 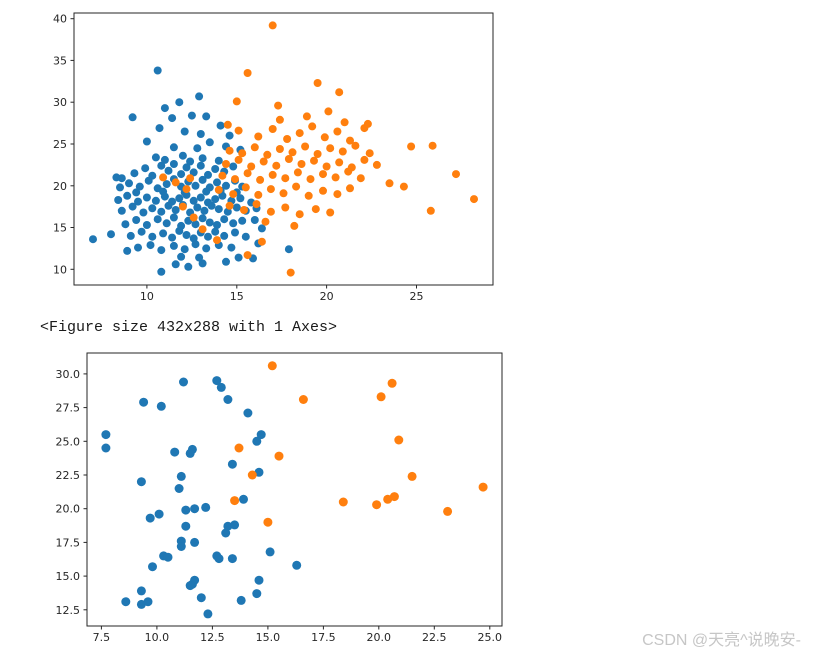 I want to click on y-tick-label: 35, so click(x=60, y=60).